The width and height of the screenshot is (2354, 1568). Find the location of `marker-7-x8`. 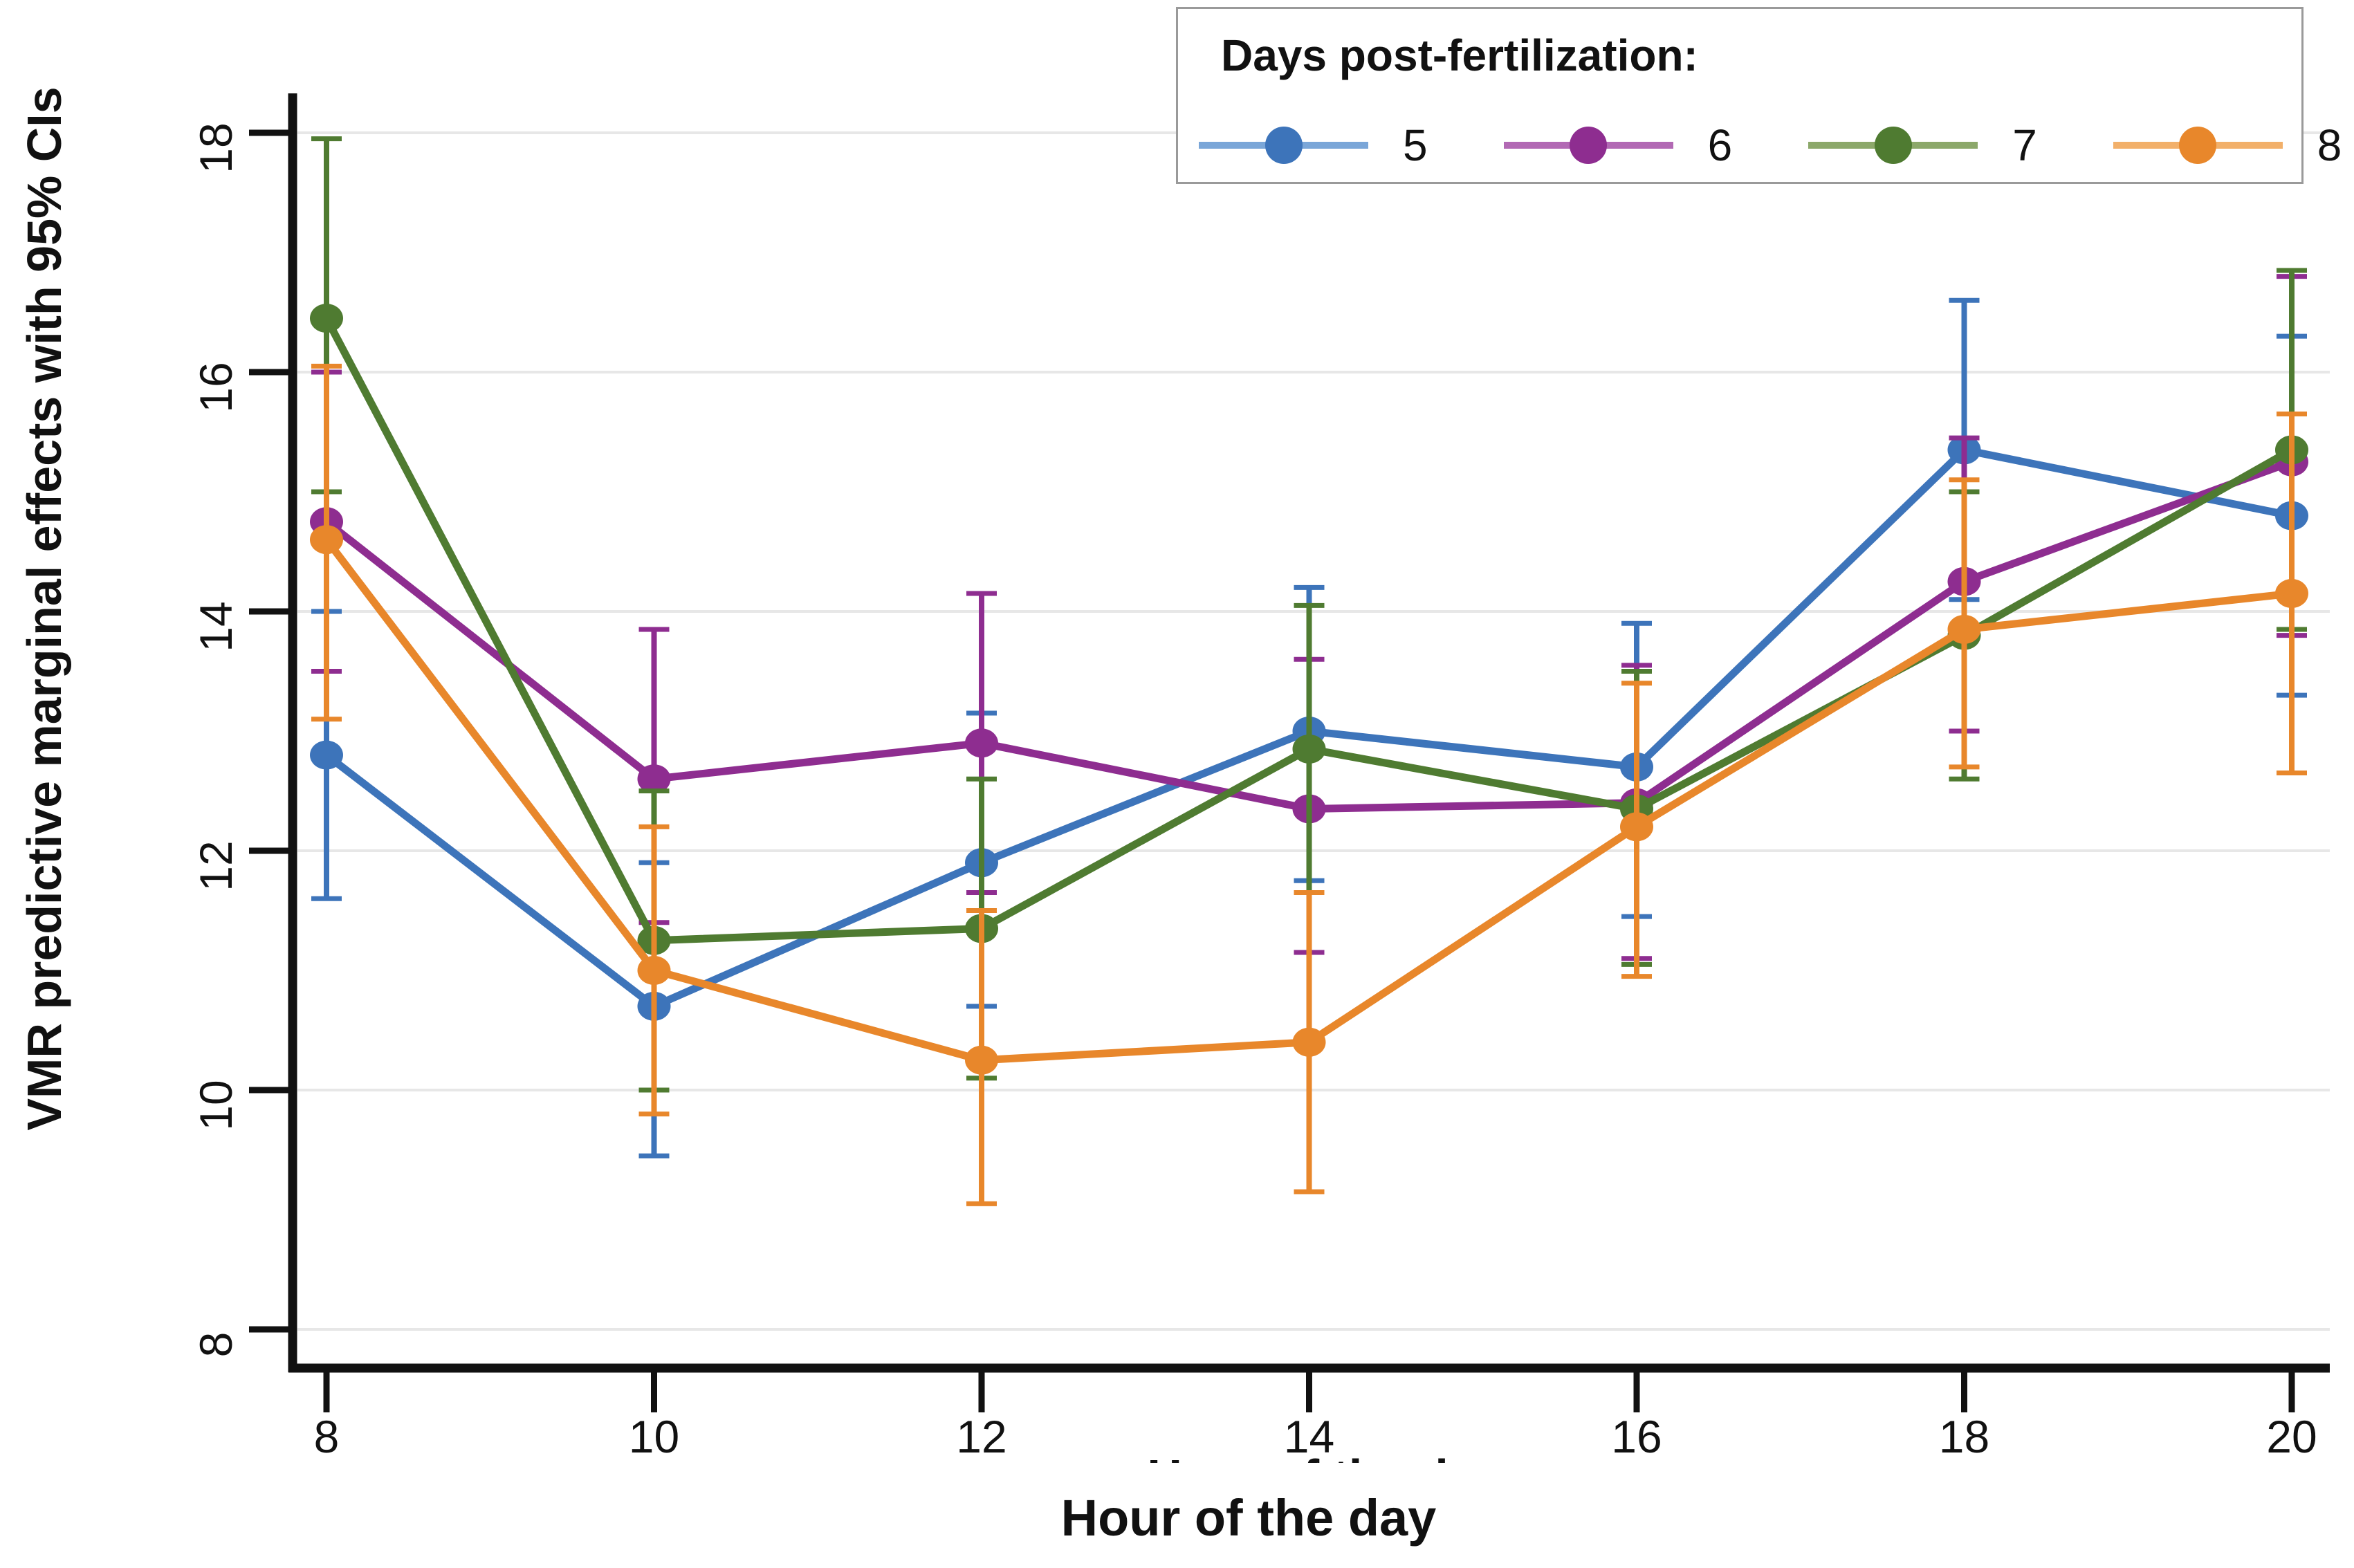

marker-7-x8 is located at coordinates (327, 318).